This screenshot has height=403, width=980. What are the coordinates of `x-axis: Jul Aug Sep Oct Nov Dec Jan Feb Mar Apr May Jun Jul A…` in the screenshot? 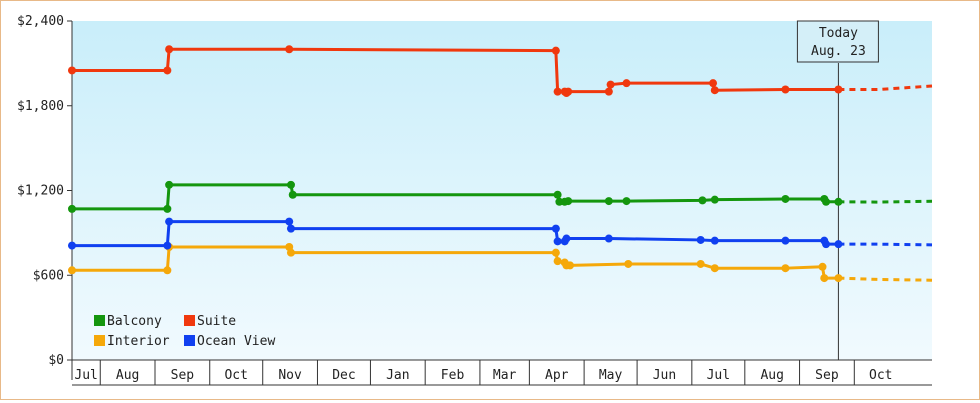 It's located at (502, 372).